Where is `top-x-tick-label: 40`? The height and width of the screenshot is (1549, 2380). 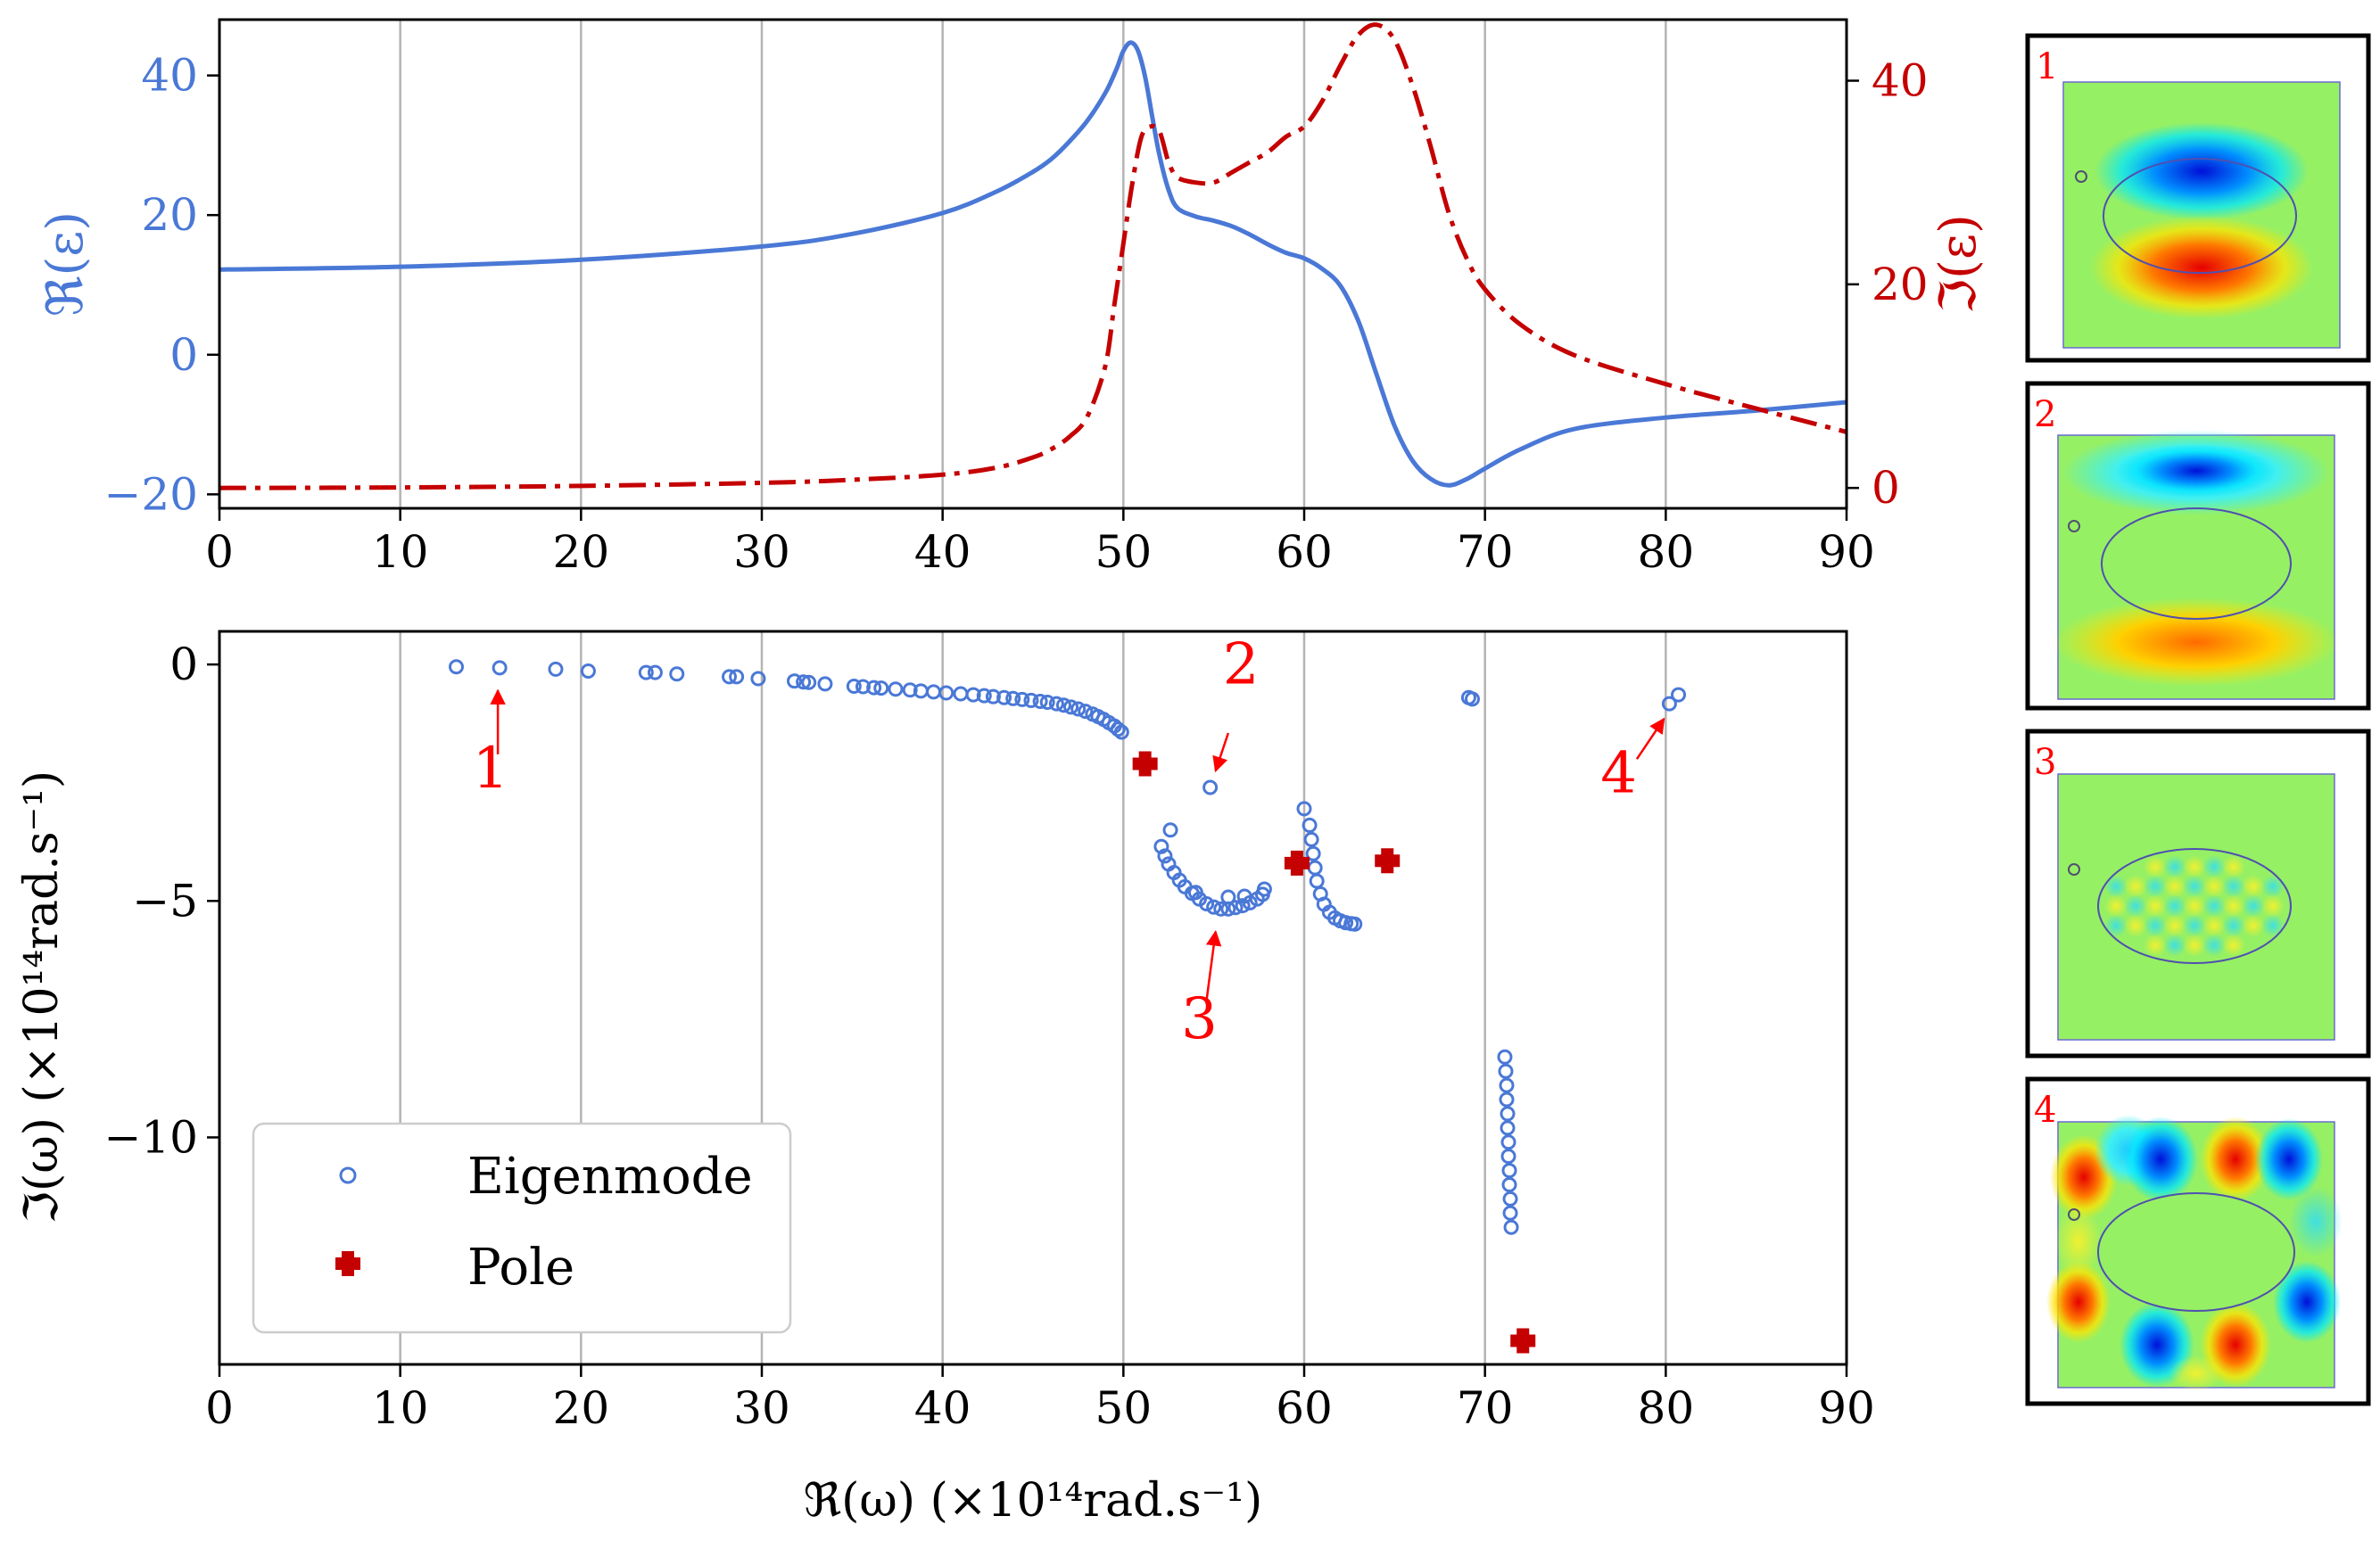 top-x-tick-label: 40 is located at coordinates (942, 552).